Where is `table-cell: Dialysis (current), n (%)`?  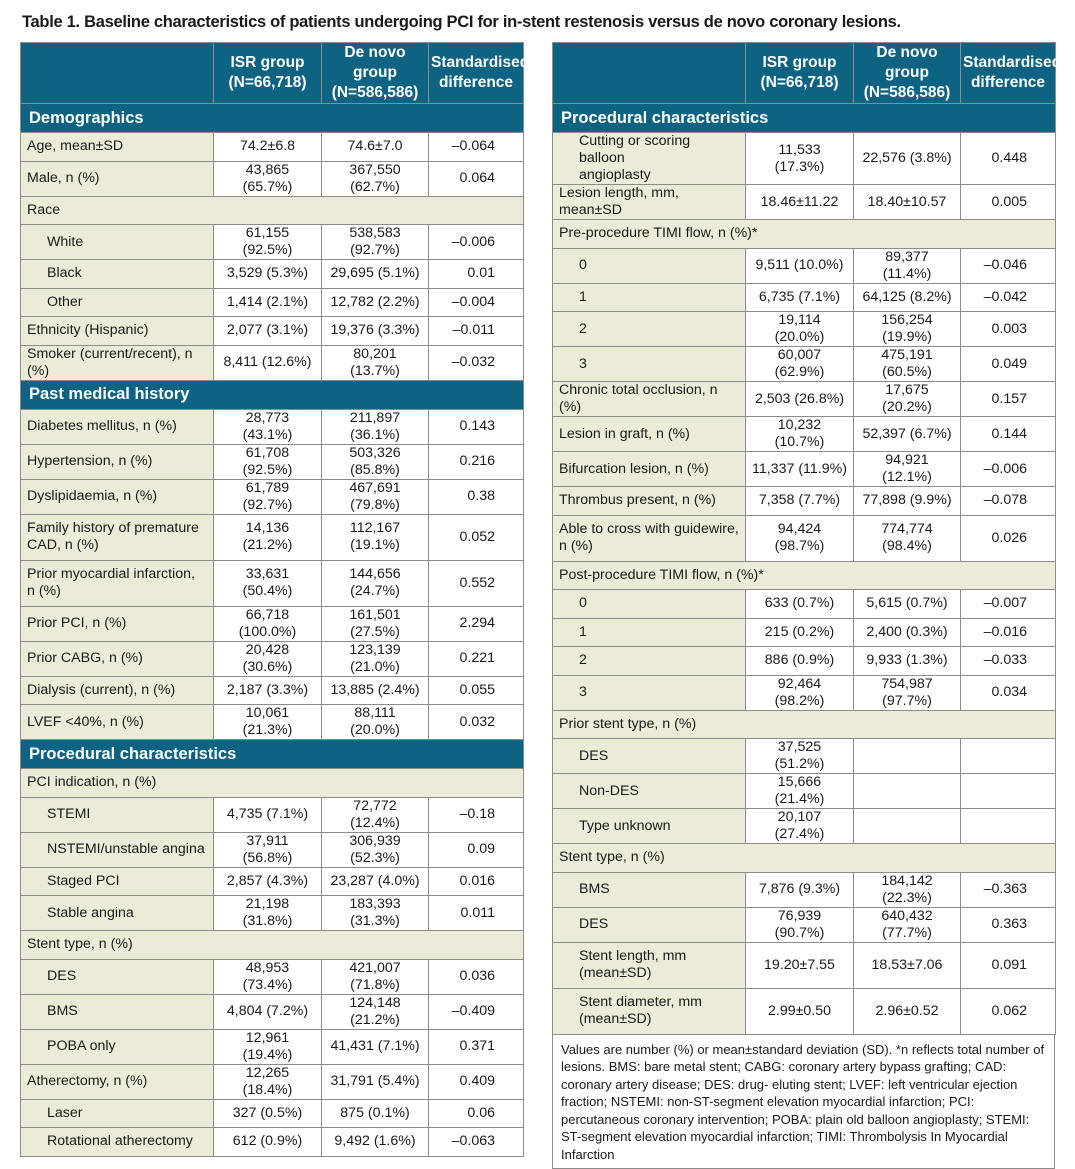 table-cell: Dialysis (current), n (%) is located at coordinates (117, 690).